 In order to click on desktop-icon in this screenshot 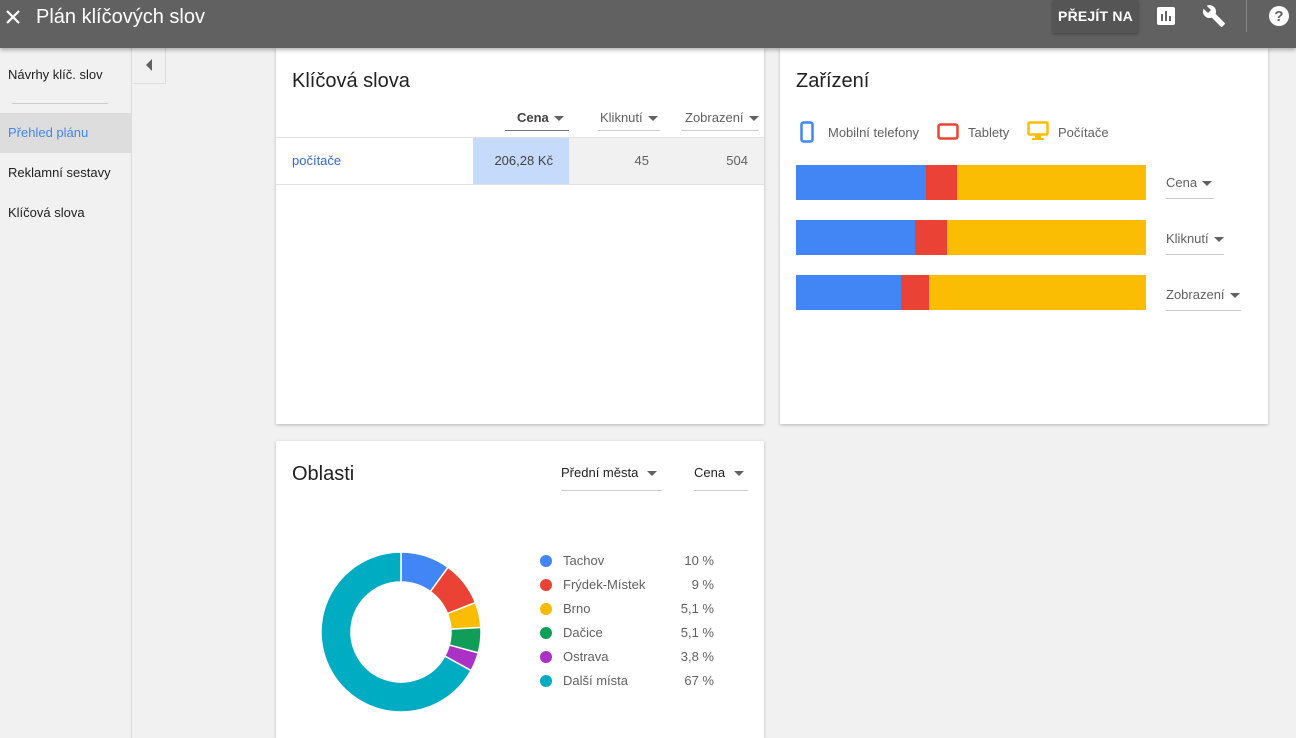, I will do `click(1038, 130)`.